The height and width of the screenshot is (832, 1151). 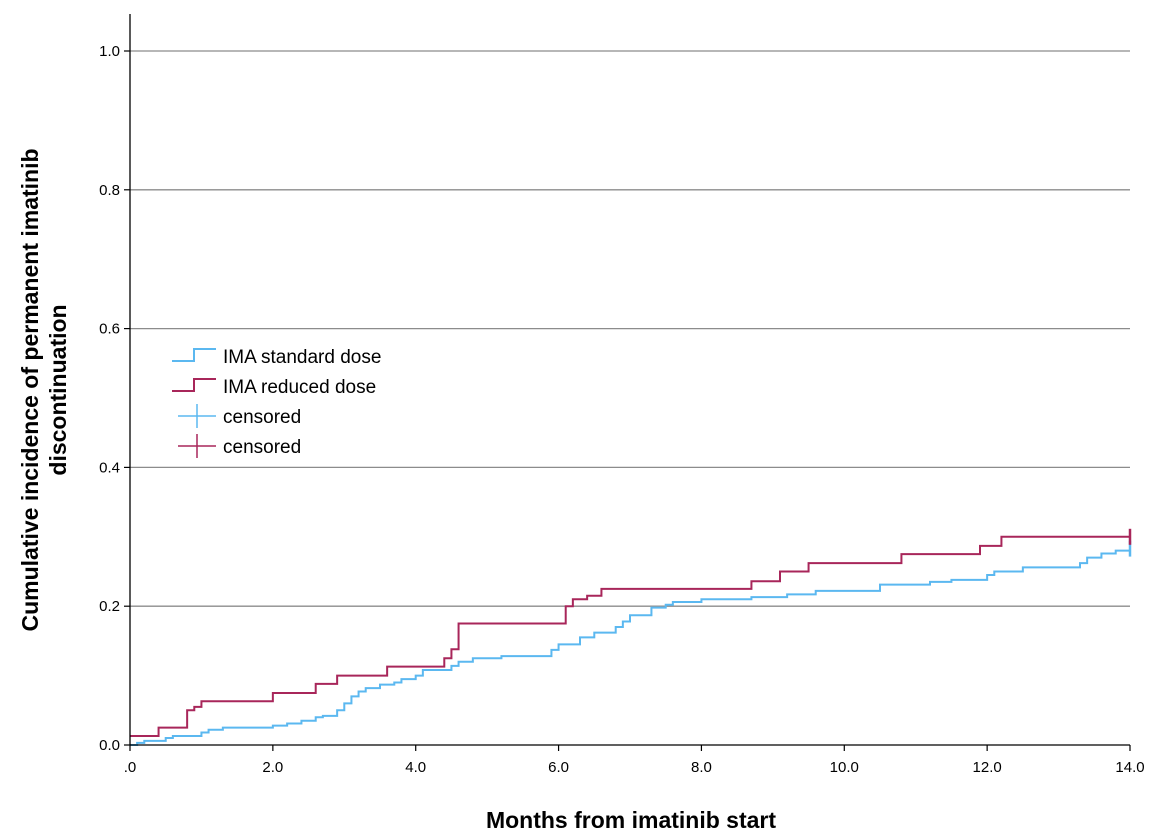 What do you see at coordinates (302, 357) in the screenshot?
I see `legend-label: IMA standard dose` at bounding box center [302, 357].